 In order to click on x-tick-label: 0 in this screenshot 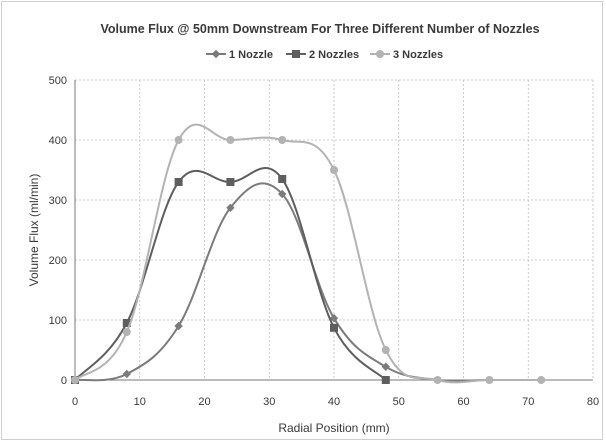, I will do `click(75, 402)`.